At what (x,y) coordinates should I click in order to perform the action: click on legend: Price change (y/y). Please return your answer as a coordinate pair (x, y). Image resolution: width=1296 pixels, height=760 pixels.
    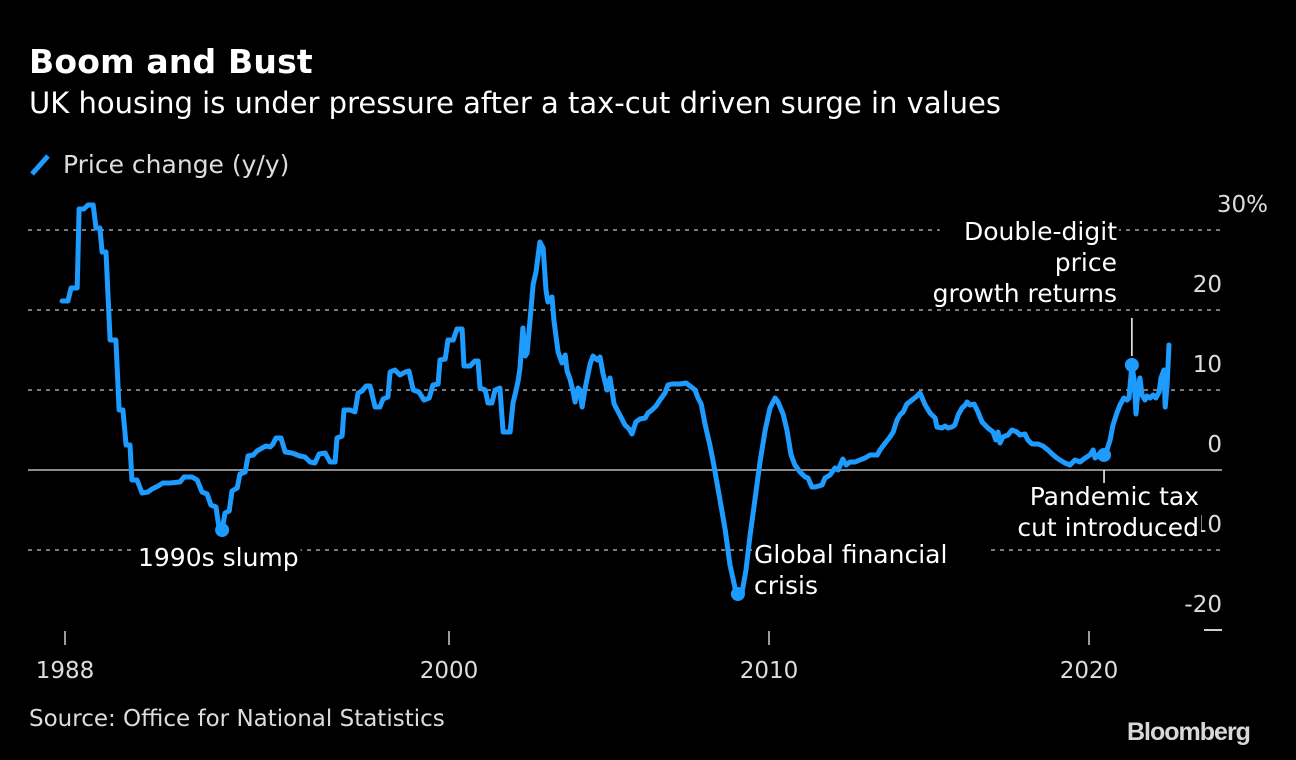
    Looking at the image, I should click on (159, 164).